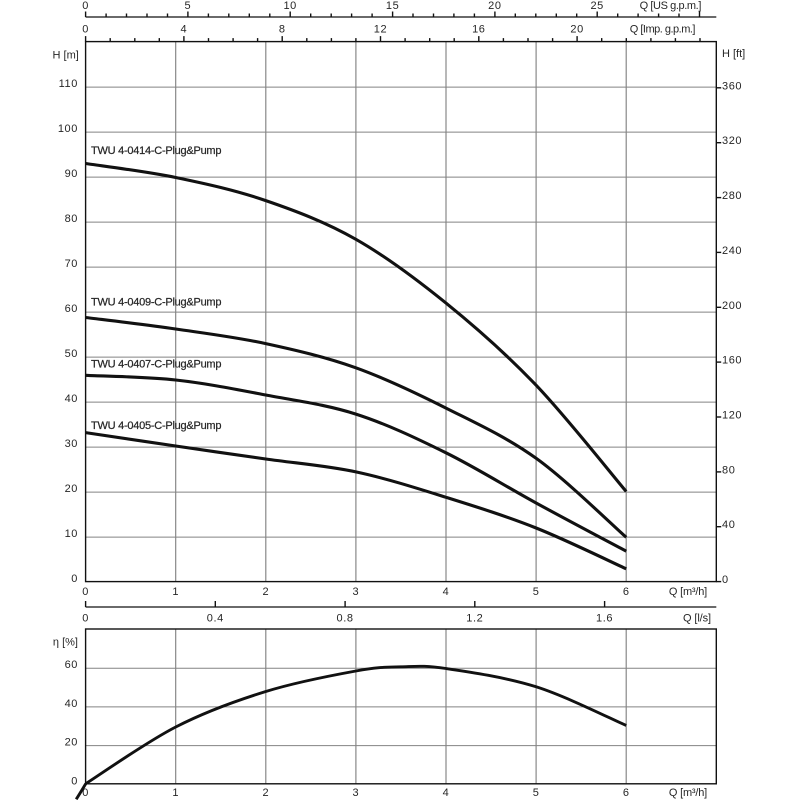 This screenshot has height=800, width=800. Describe the element at coordinates (732, 306) in the screenshot. I see `svg-text: 200` at that location.